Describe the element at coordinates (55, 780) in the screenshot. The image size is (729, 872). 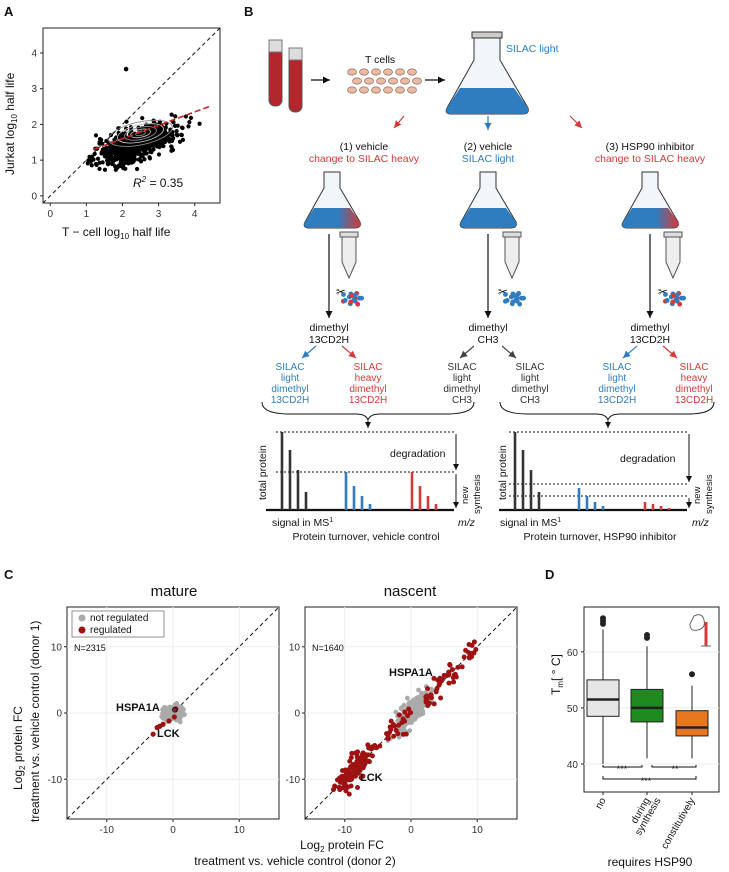
I see `ytick-label: -10` at that location.